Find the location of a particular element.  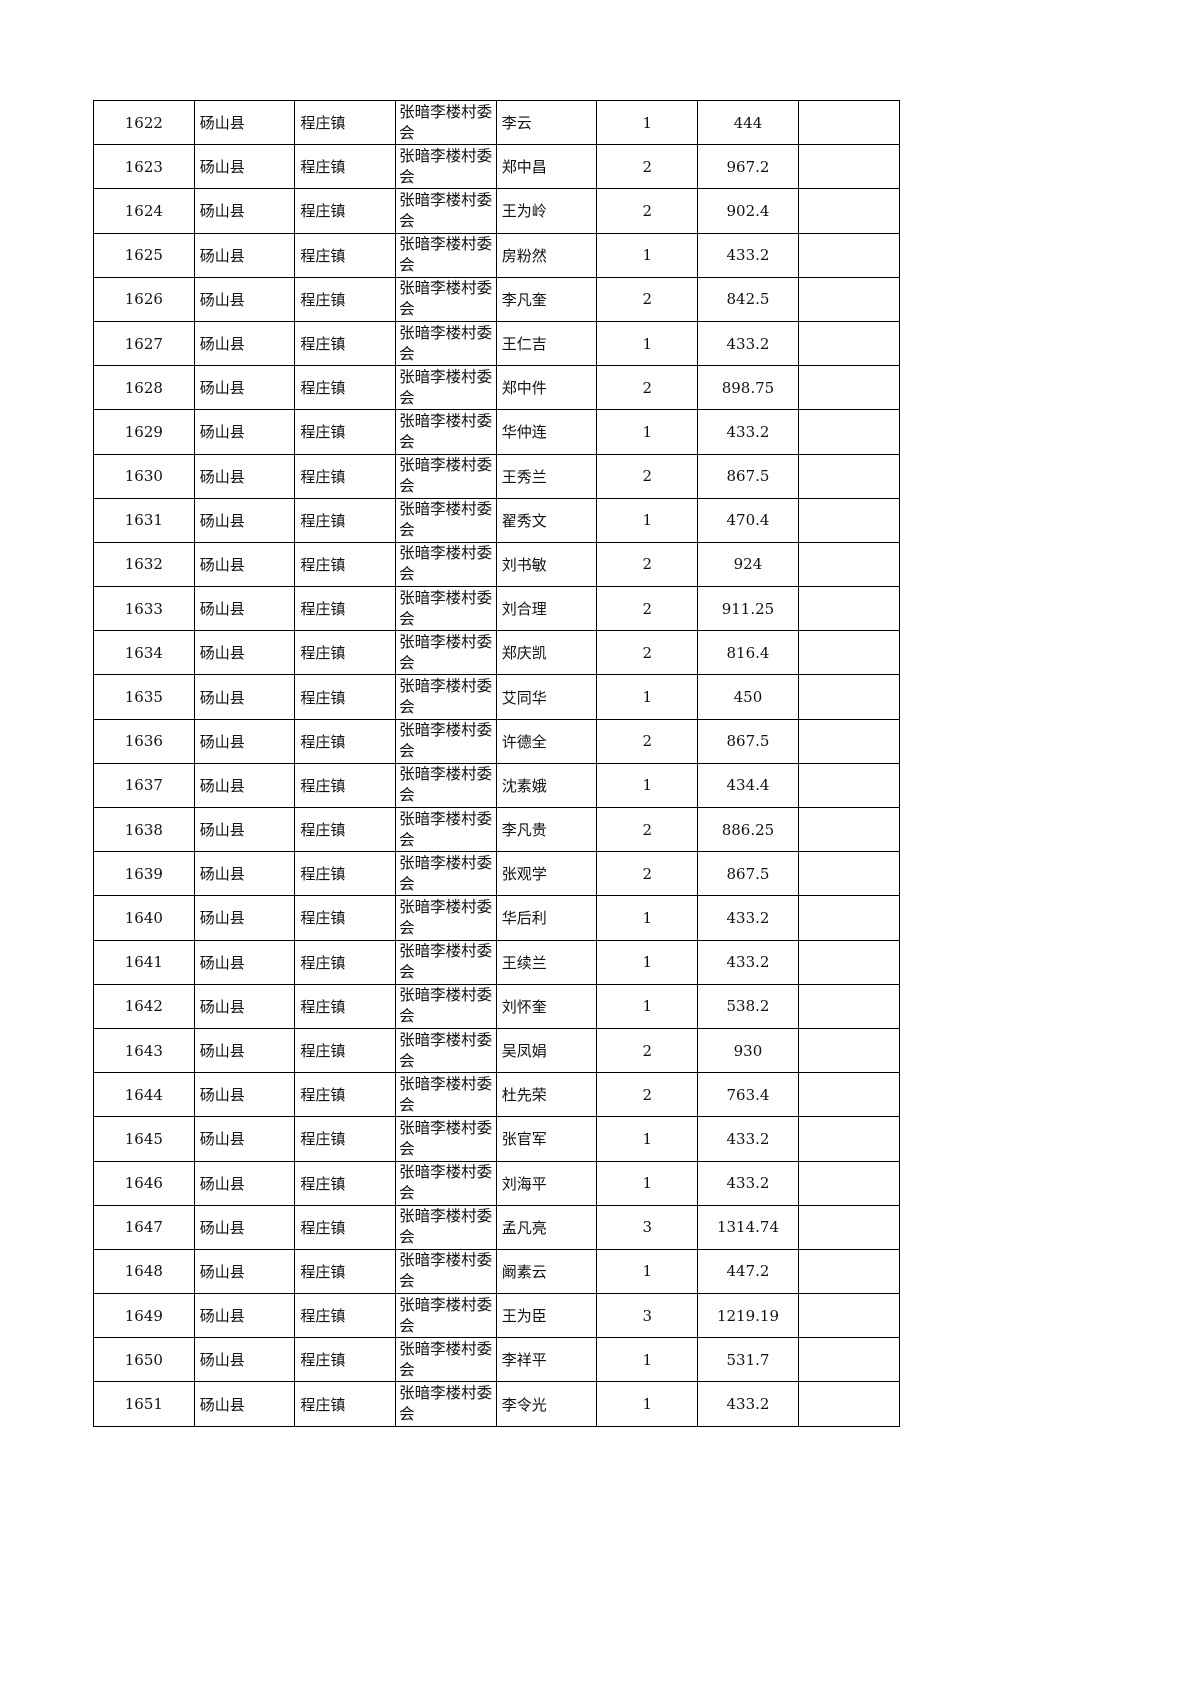

name-cell: 房粉然 is located at coordinates (546, 255).